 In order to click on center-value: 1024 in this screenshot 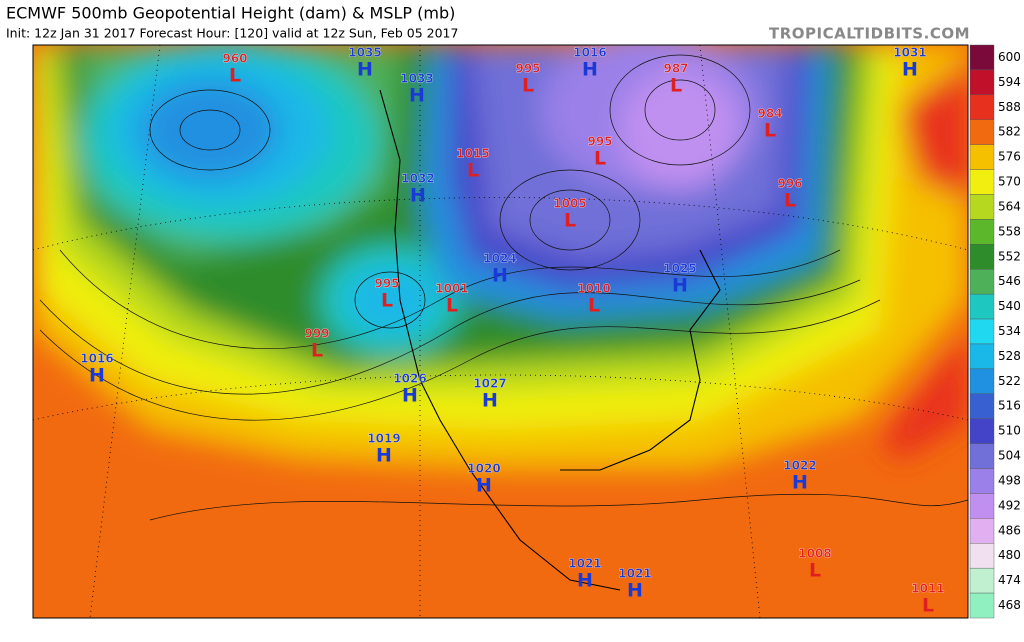, I will do `click(499, 259)`.